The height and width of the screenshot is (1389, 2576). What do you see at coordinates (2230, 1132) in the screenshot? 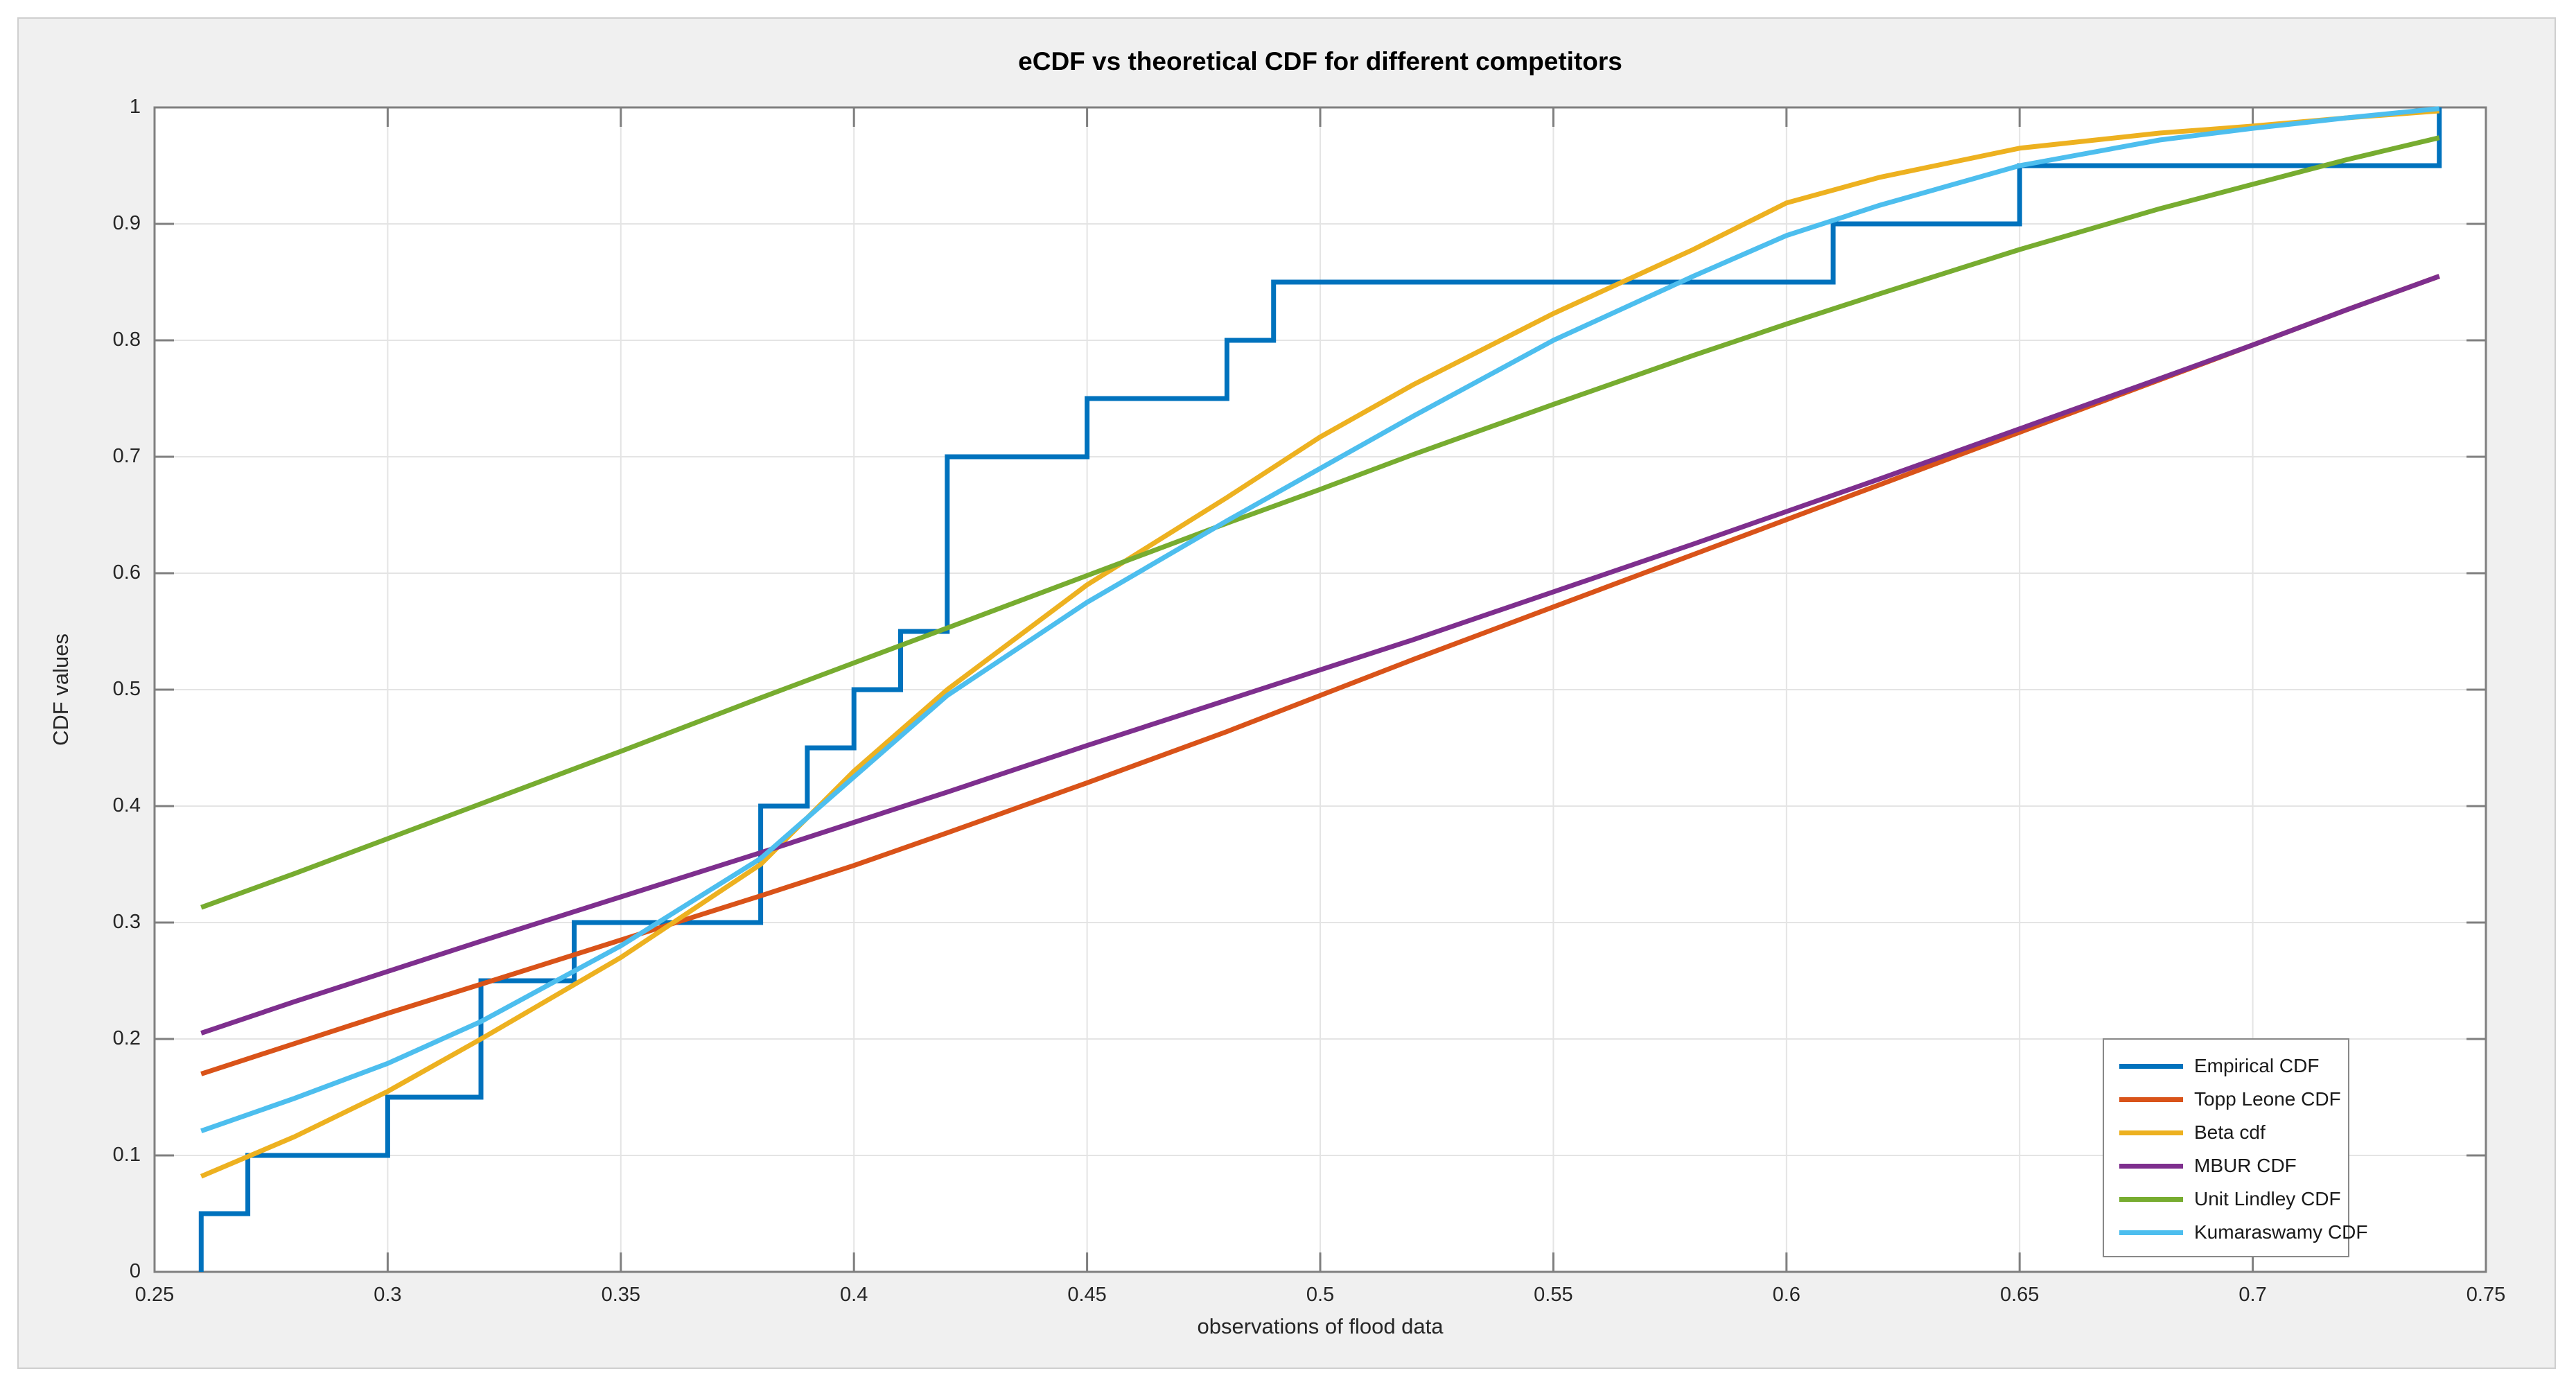
I see `legend-label: Beta cdf` at bounding box center [2230, 1132].